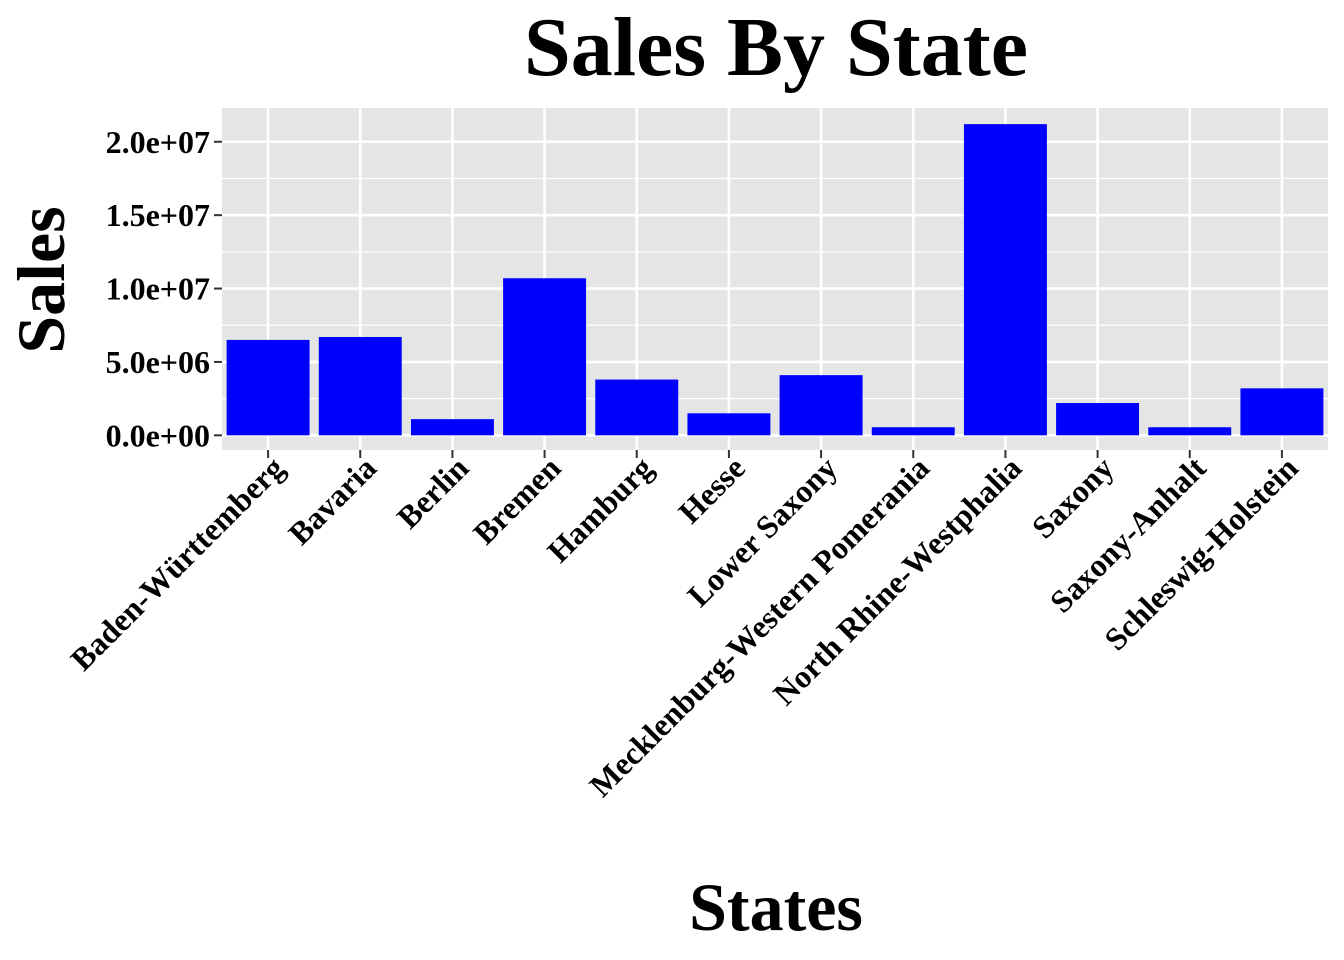 Image resolution: width=1344 pixels, height=960 pixels. I want to click on x-axis-title: States, so click(776, 907).